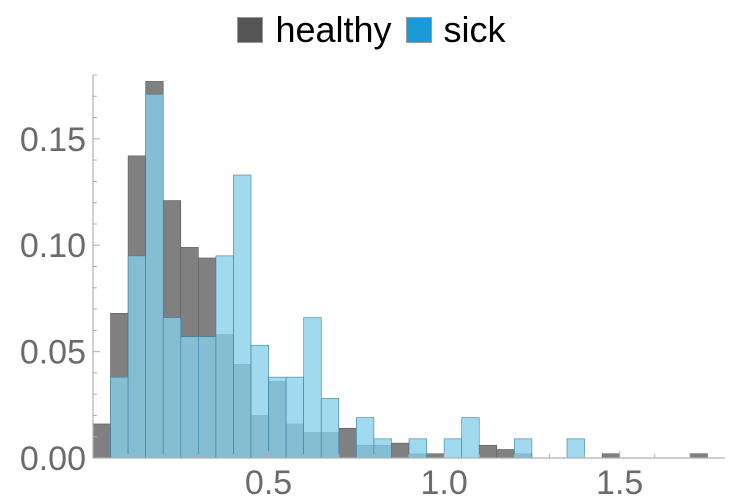  Describe the element at coordinates (250, 30) in the screenshot. I see `legend-swatch-healthy` at that location.